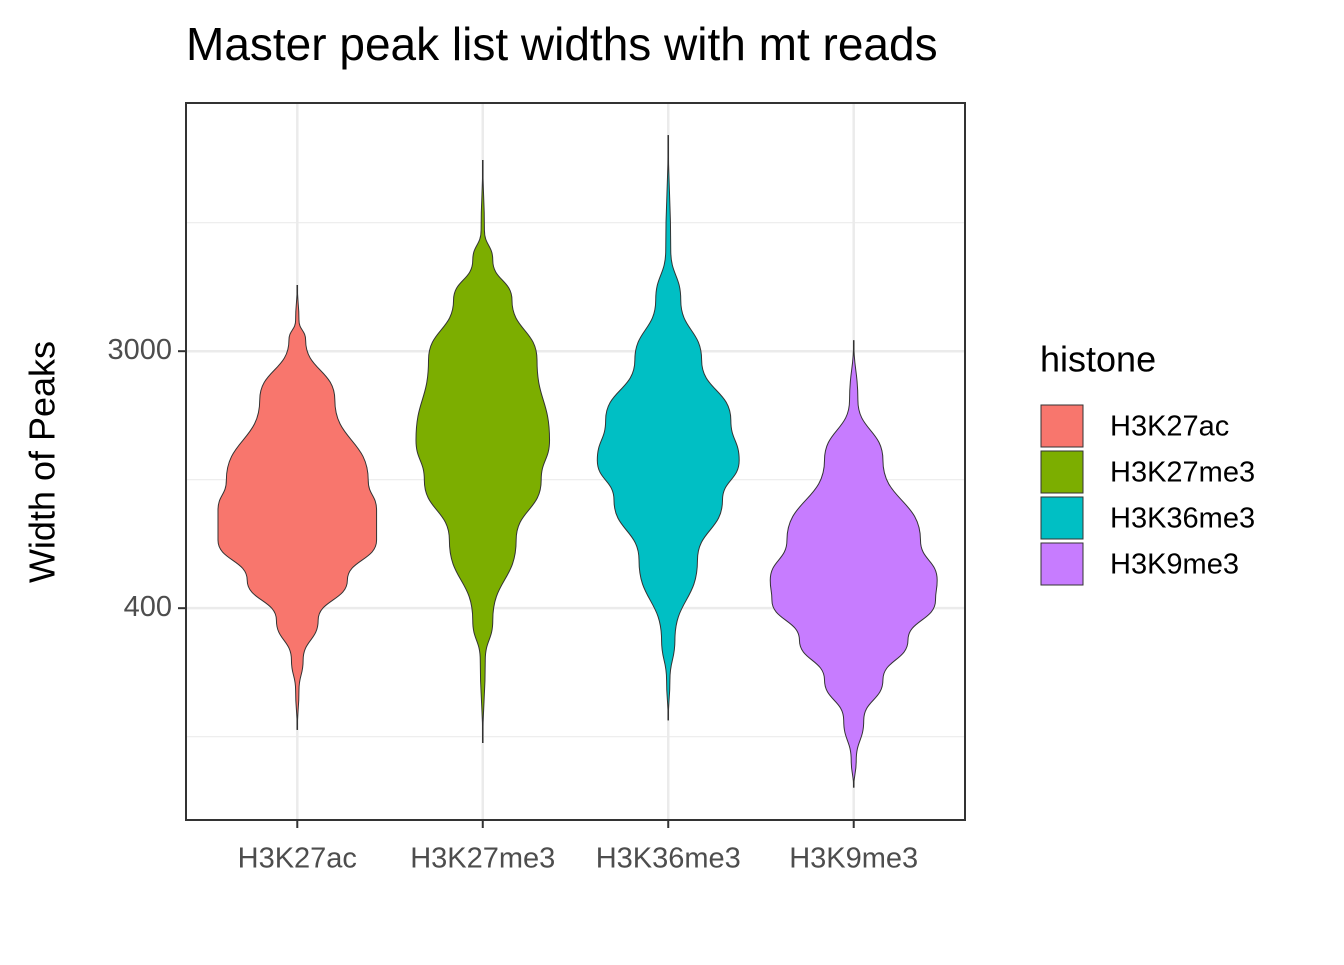  Describe the element at coordinates (139, 350) in the screenshot. I see `y-tick-label: 3000` at that location.